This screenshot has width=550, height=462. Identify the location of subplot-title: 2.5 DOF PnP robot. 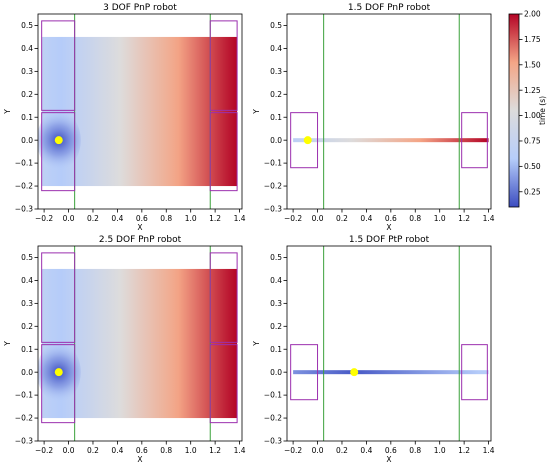
(140, 240).